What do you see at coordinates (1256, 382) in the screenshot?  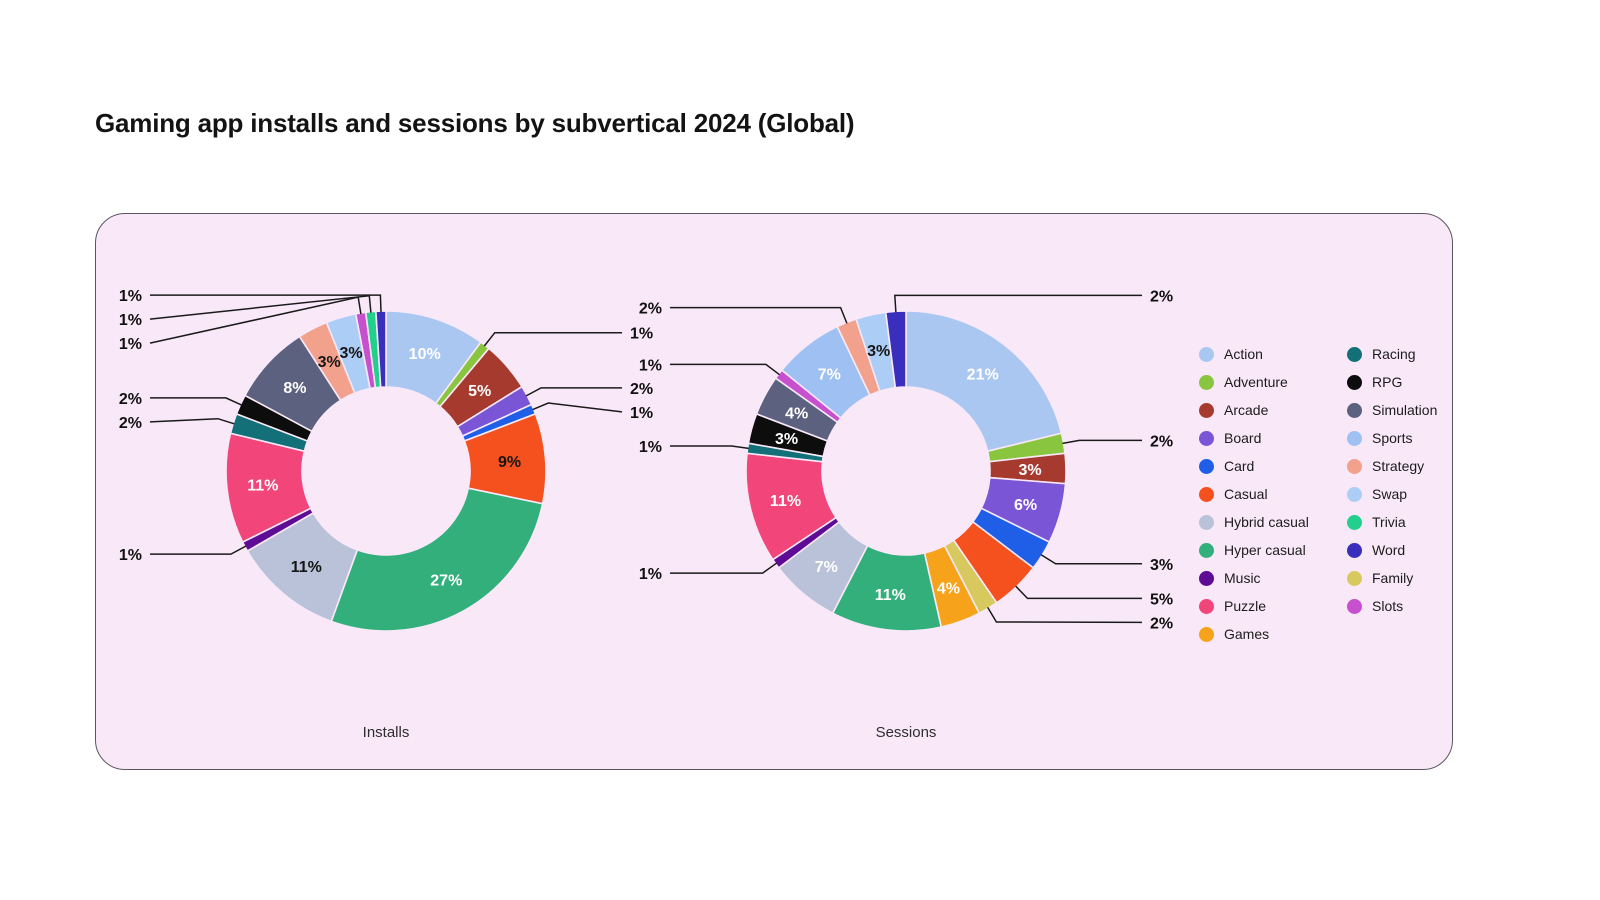 I see `legend-label: Adventure` at bounding box center [1256, 382].